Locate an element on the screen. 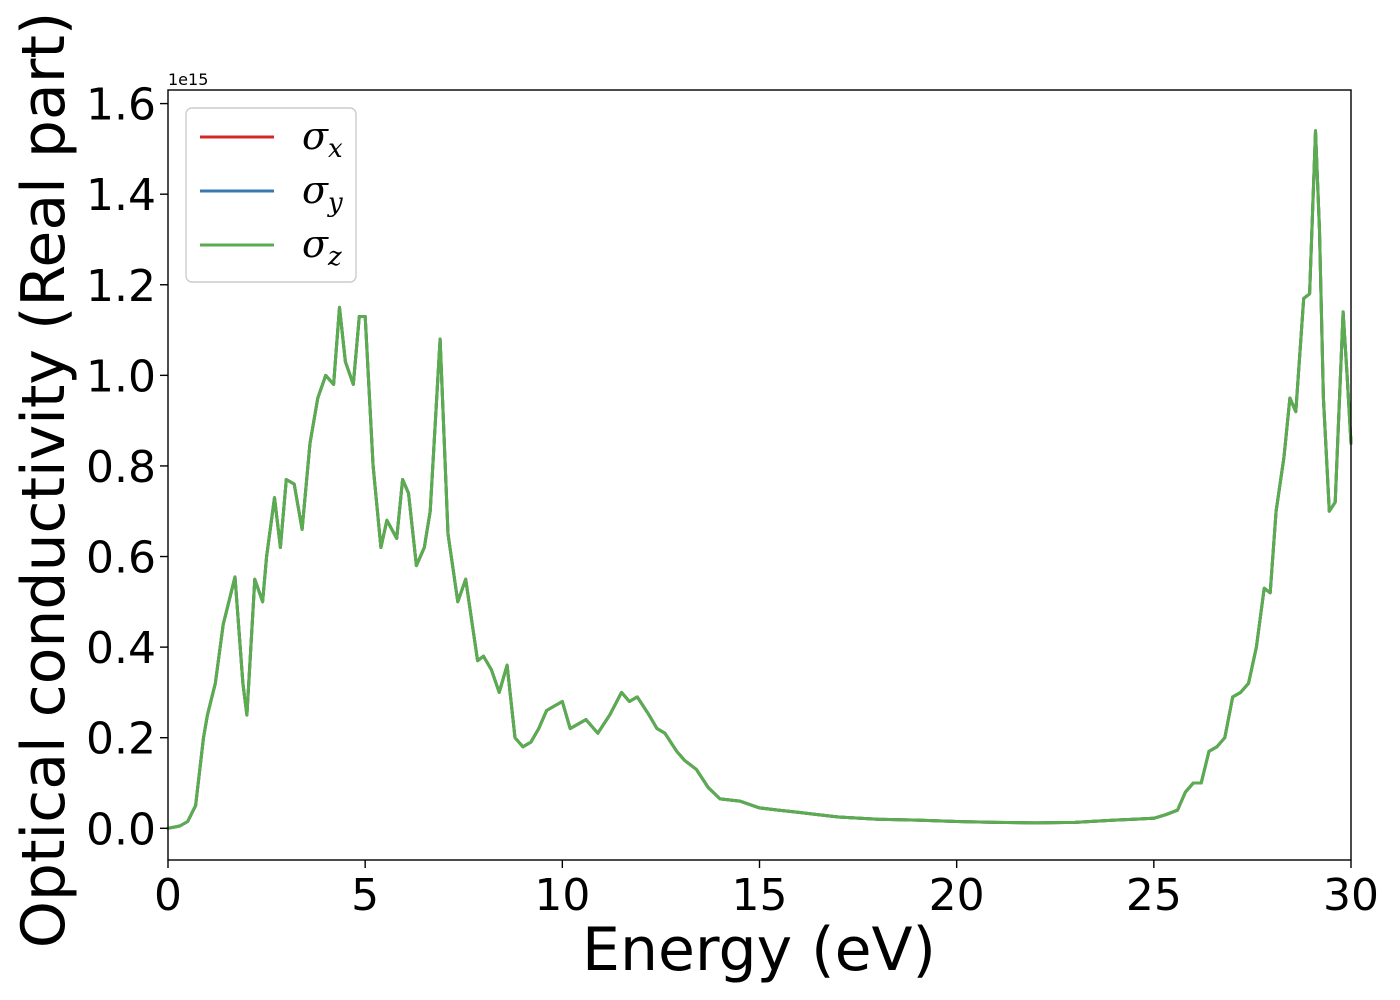 The height and width of the screenshot is (1000, 1400). y-tick-label: 0.6 is located at coordinates (121, 558).